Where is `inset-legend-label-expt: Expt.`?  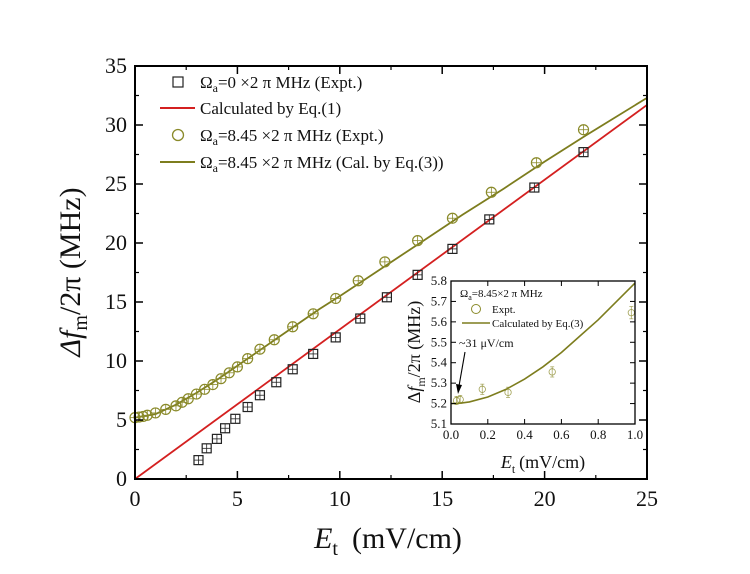
inset-legend-label-expt: Expt. is located at coordinates (504, 310).